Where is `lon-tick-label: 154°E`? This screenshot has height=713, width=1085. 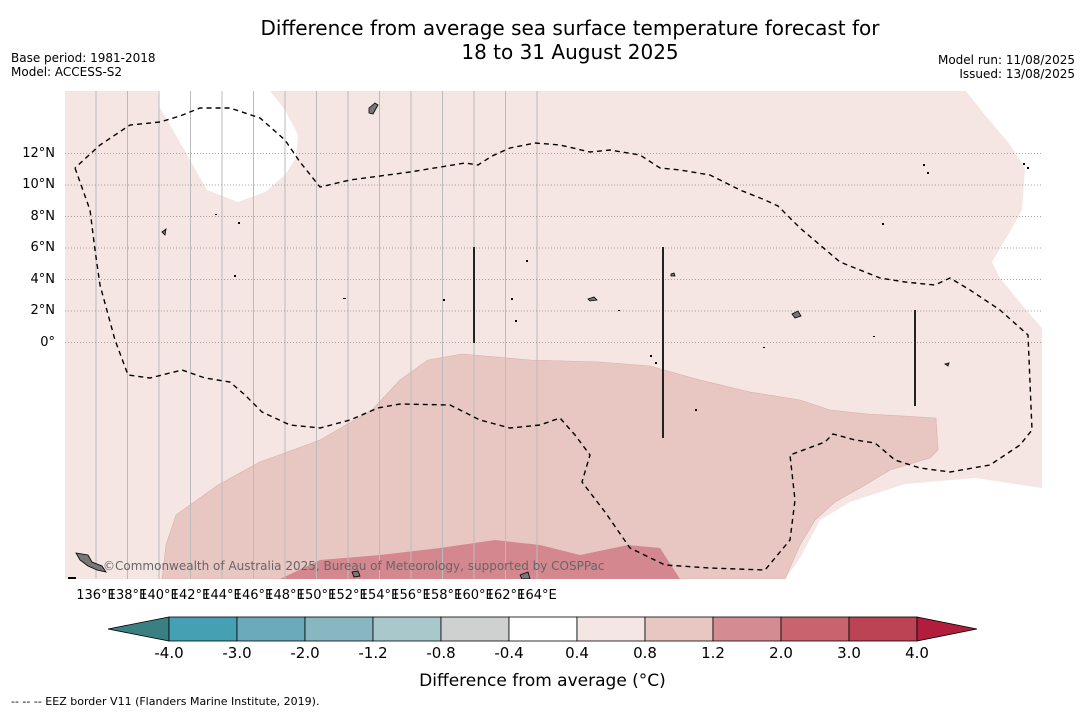
lon-tick-label: 154°E is located at coordinates (379, 595).